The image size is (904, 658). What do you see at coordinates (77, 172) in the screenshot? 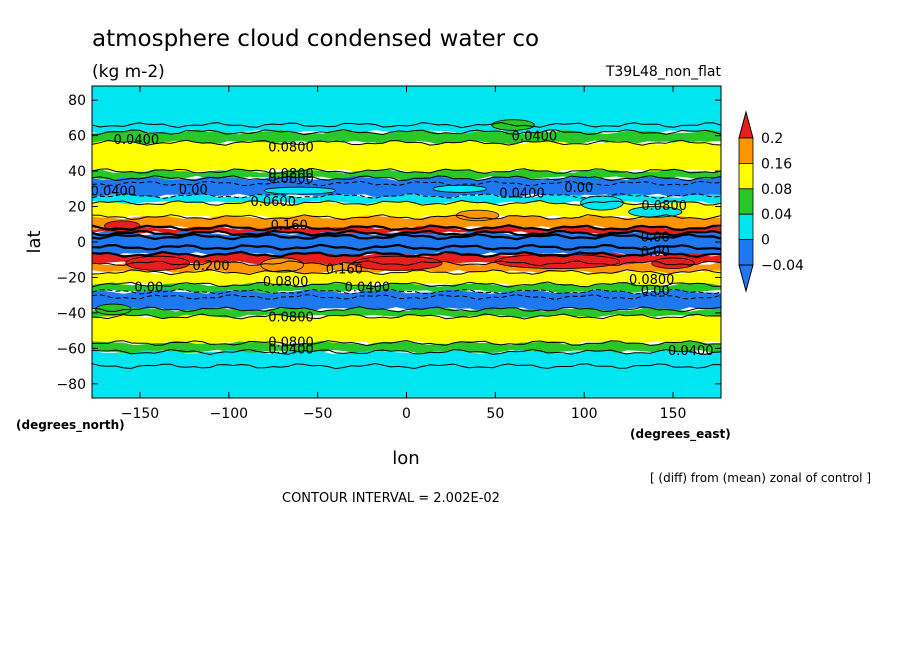
I see `y-tick-label: 40` at bounding box center [77, 172].